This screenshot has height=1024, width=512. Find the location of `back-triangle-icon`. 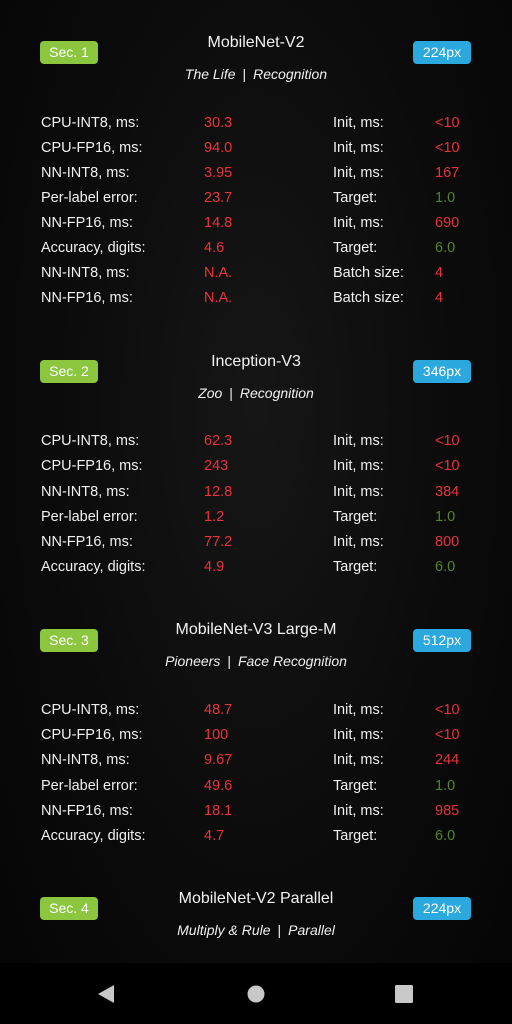

back-triangle-icon is located at coordinates (106, 994).